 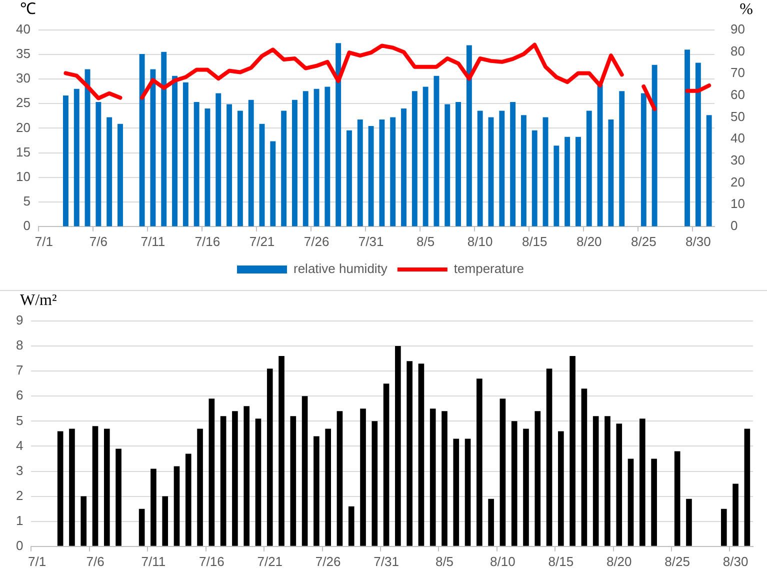 What do you see at coordinates (20, 320) in the screenshot?
I see `y-tick-label: 9` at bounding box center [20, 320].